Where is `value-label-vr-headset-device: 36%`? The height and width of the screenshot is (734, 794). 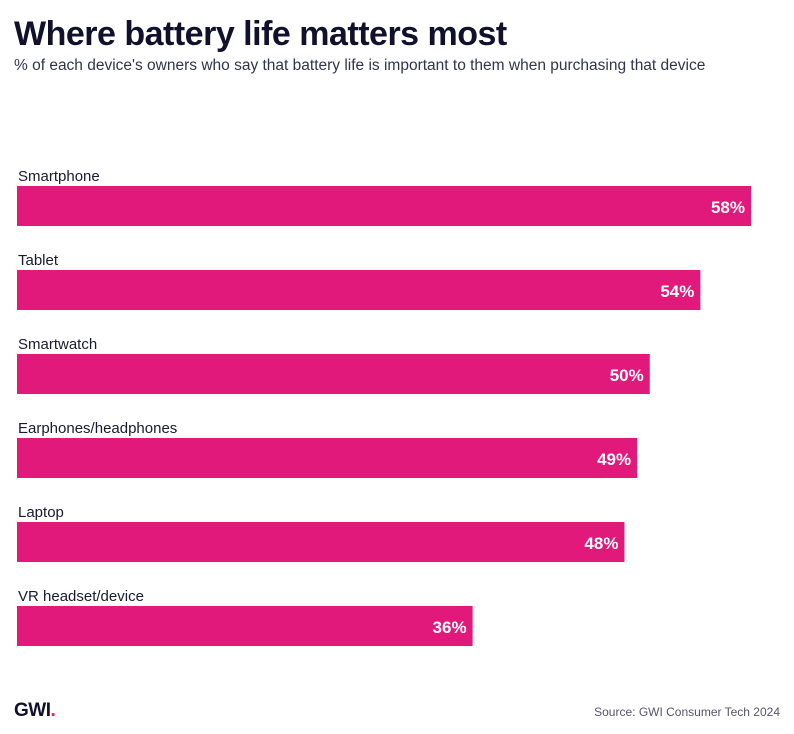
value-label-vr-headset-device: 36% is located at coordinates (450, 627).